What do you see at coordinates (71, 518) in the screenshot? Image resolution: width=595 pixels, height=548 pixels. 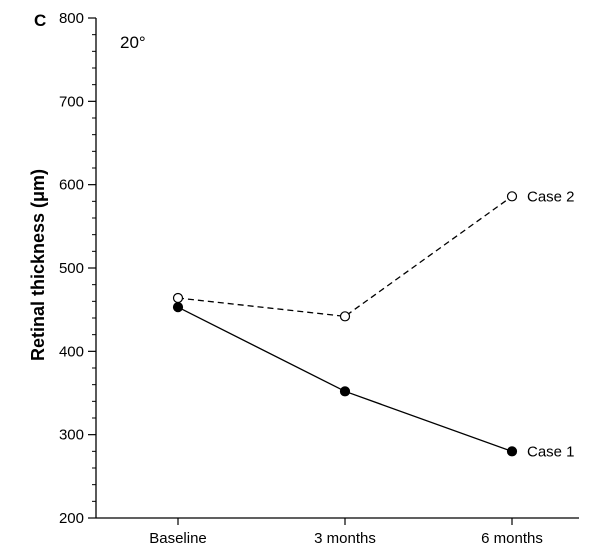 I see `y-tick-label: 200` at bounding box center [71, 518].